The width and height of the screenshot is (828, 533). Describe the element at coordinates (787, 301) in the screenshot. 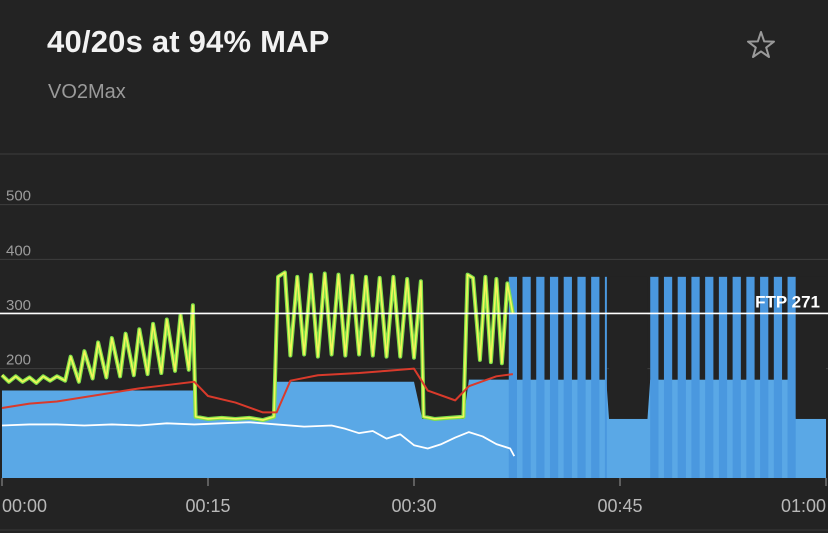

I see `ftp-label: FTP 271` at that location.